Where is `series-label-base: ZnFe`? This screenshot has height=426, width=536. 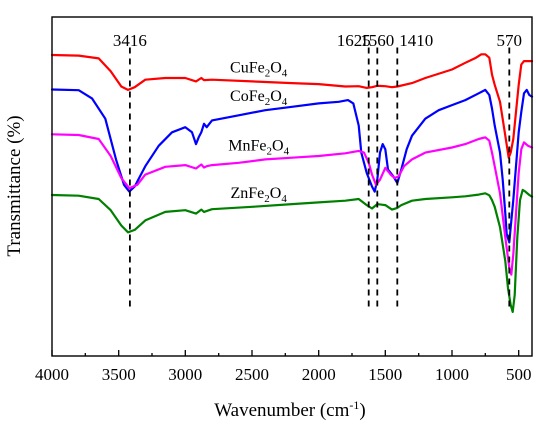
series-label-base: ZnFe is located at coordinates (247, 193).